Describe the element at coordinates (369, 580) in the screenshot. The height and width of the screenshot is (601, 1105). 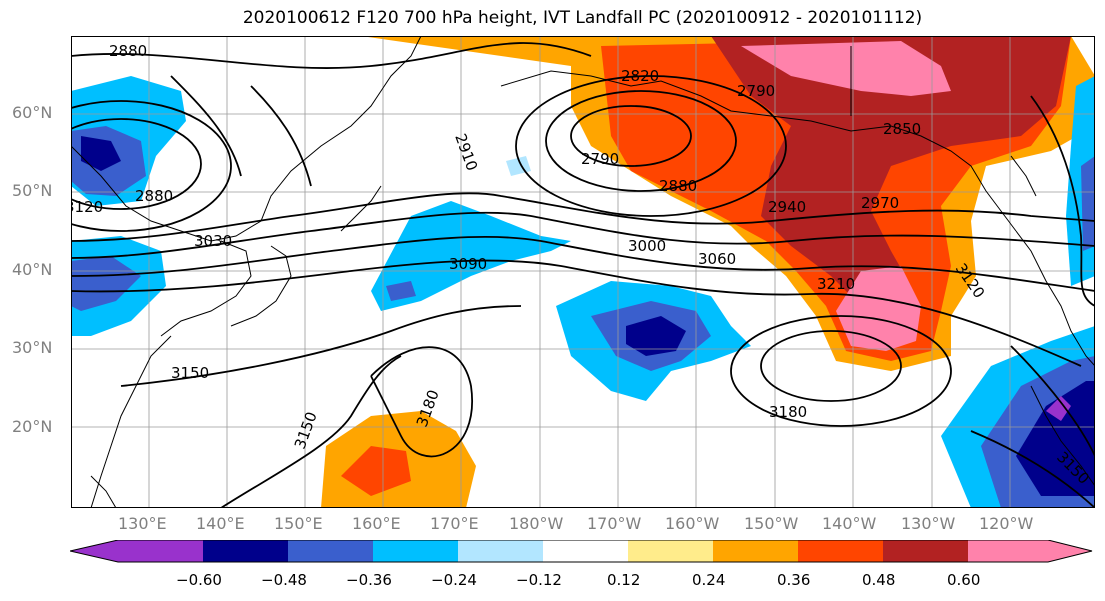
I see `colorbar-tick: −0.36` at that location.